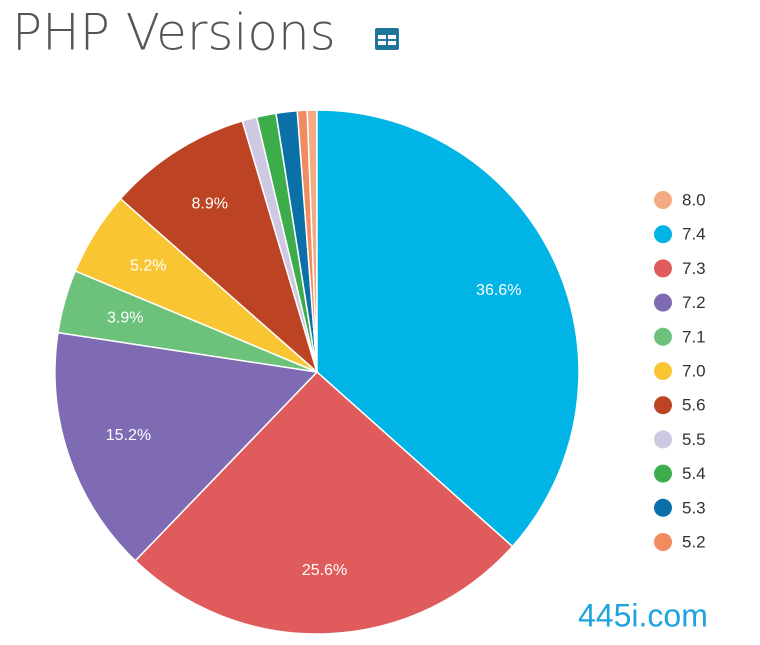  I want to click on slice-label: 36.6%, so click(498, 290).